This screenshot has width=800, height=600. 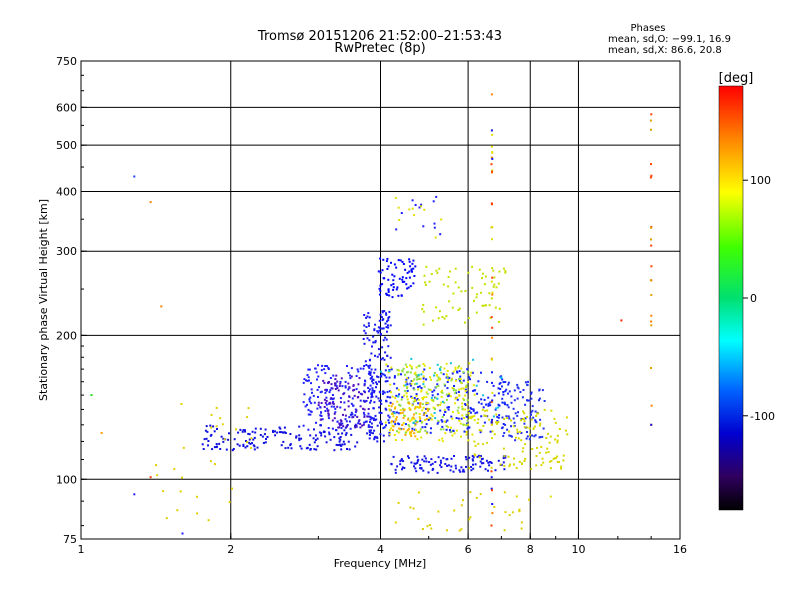 What do you see at coordinates (66, 145) in the screenshot?
I see `y-tick-label: 500` at bounding box center [66, 145].